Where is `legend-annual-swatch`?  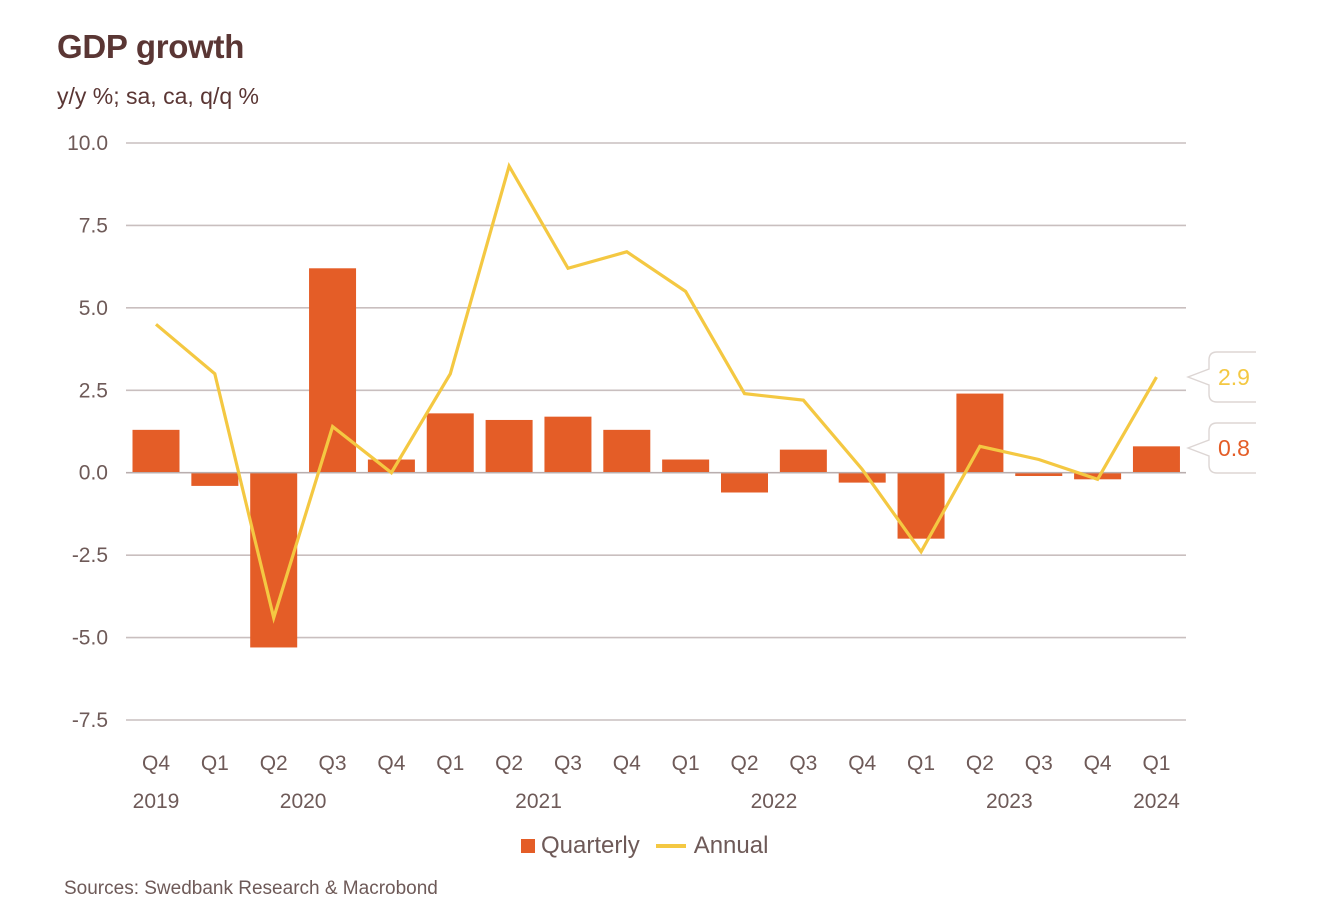
legend-annual-swatch is located at coordinates (670, 846).